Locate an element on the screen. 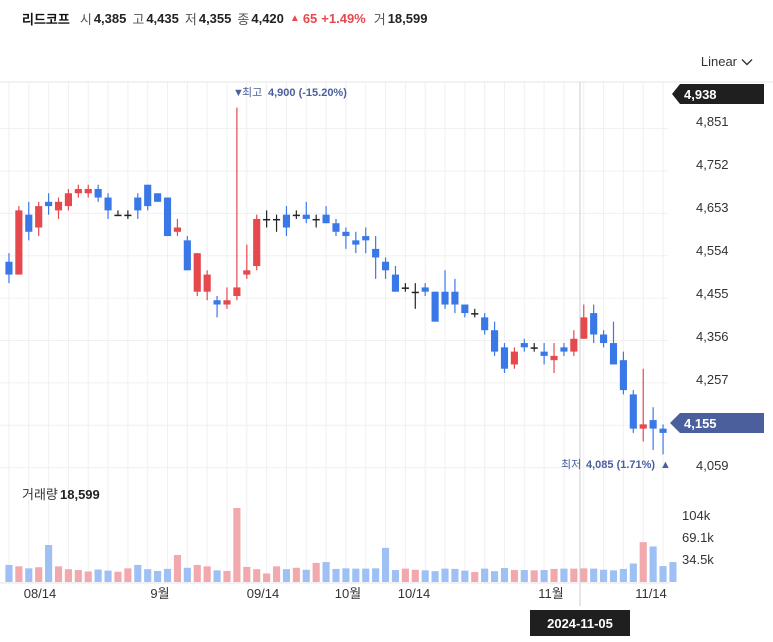 This screenshot has height=642, width=773. y-tick: 4,257 is located at coordinates (712, 379).